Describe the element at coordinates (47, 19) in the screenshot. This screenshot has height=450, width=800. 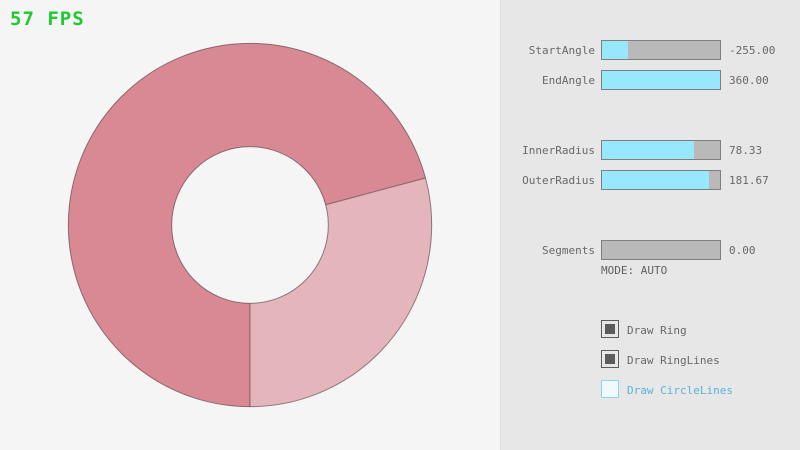
I see `fps-counter: 57 FPS` at that location.